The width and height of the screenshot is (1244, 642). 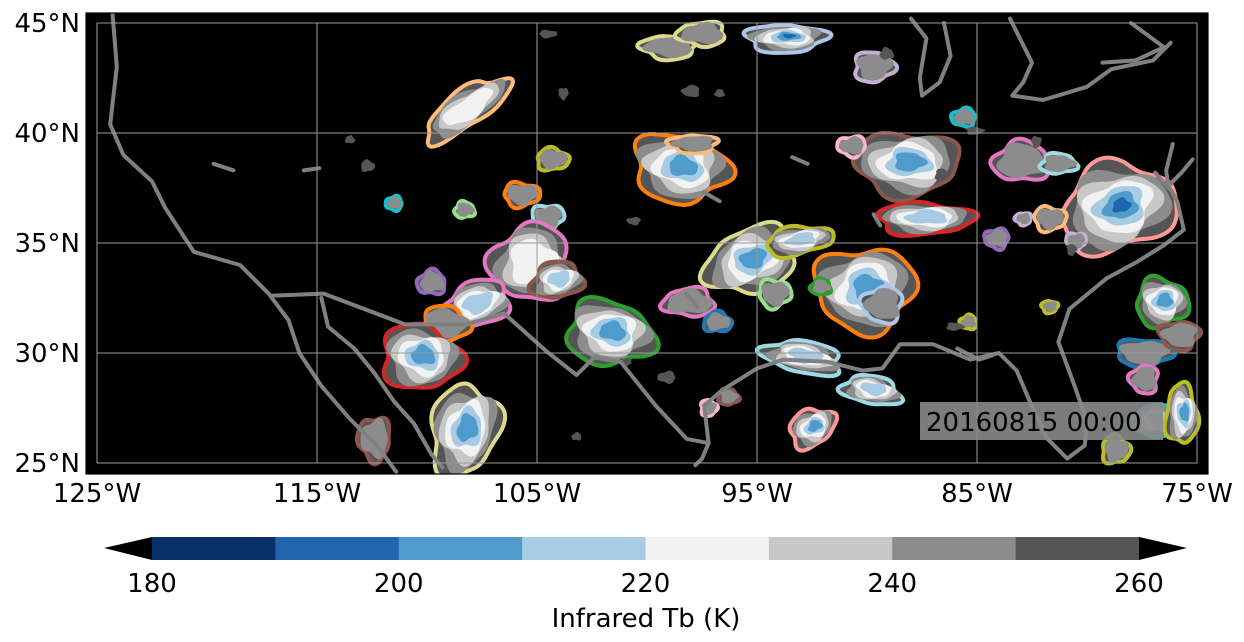 What do you see at coordinates (1139, 584) in the screenshot?
I see `colorbar-tick-label: 260` at bounding box center [1139, 584].